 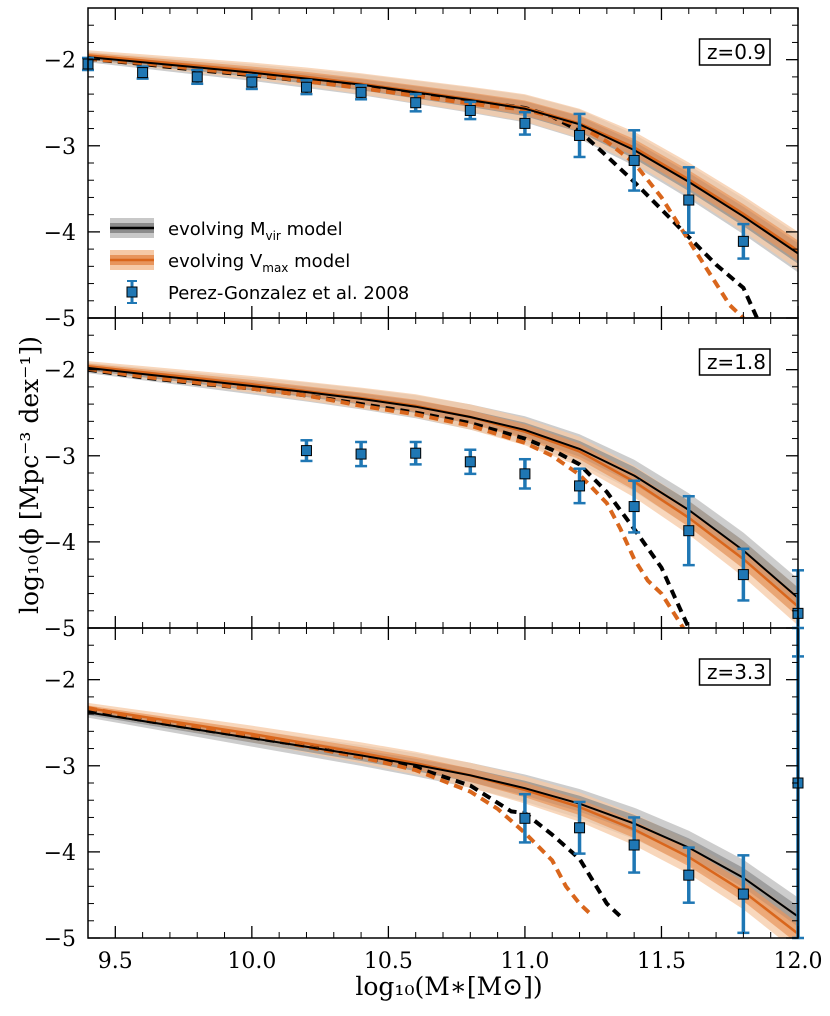 What do you see at coordinates (388, 961) in the screenshot?
I see `x-tick-label: 10.5` at bounding box center [388, 961].